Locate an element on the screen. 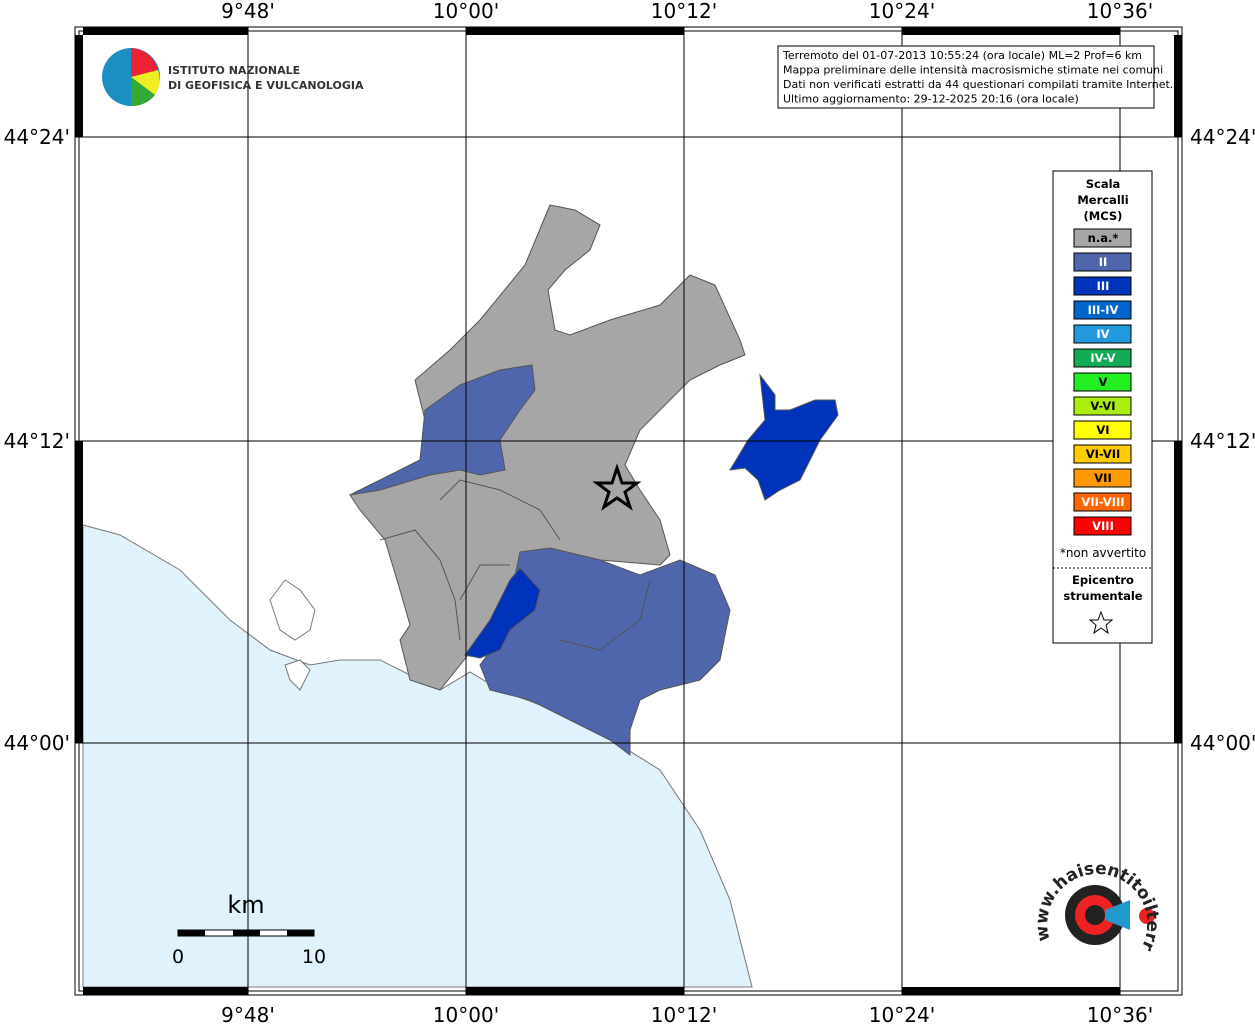  epicenter is located at coordinates (617, 487).